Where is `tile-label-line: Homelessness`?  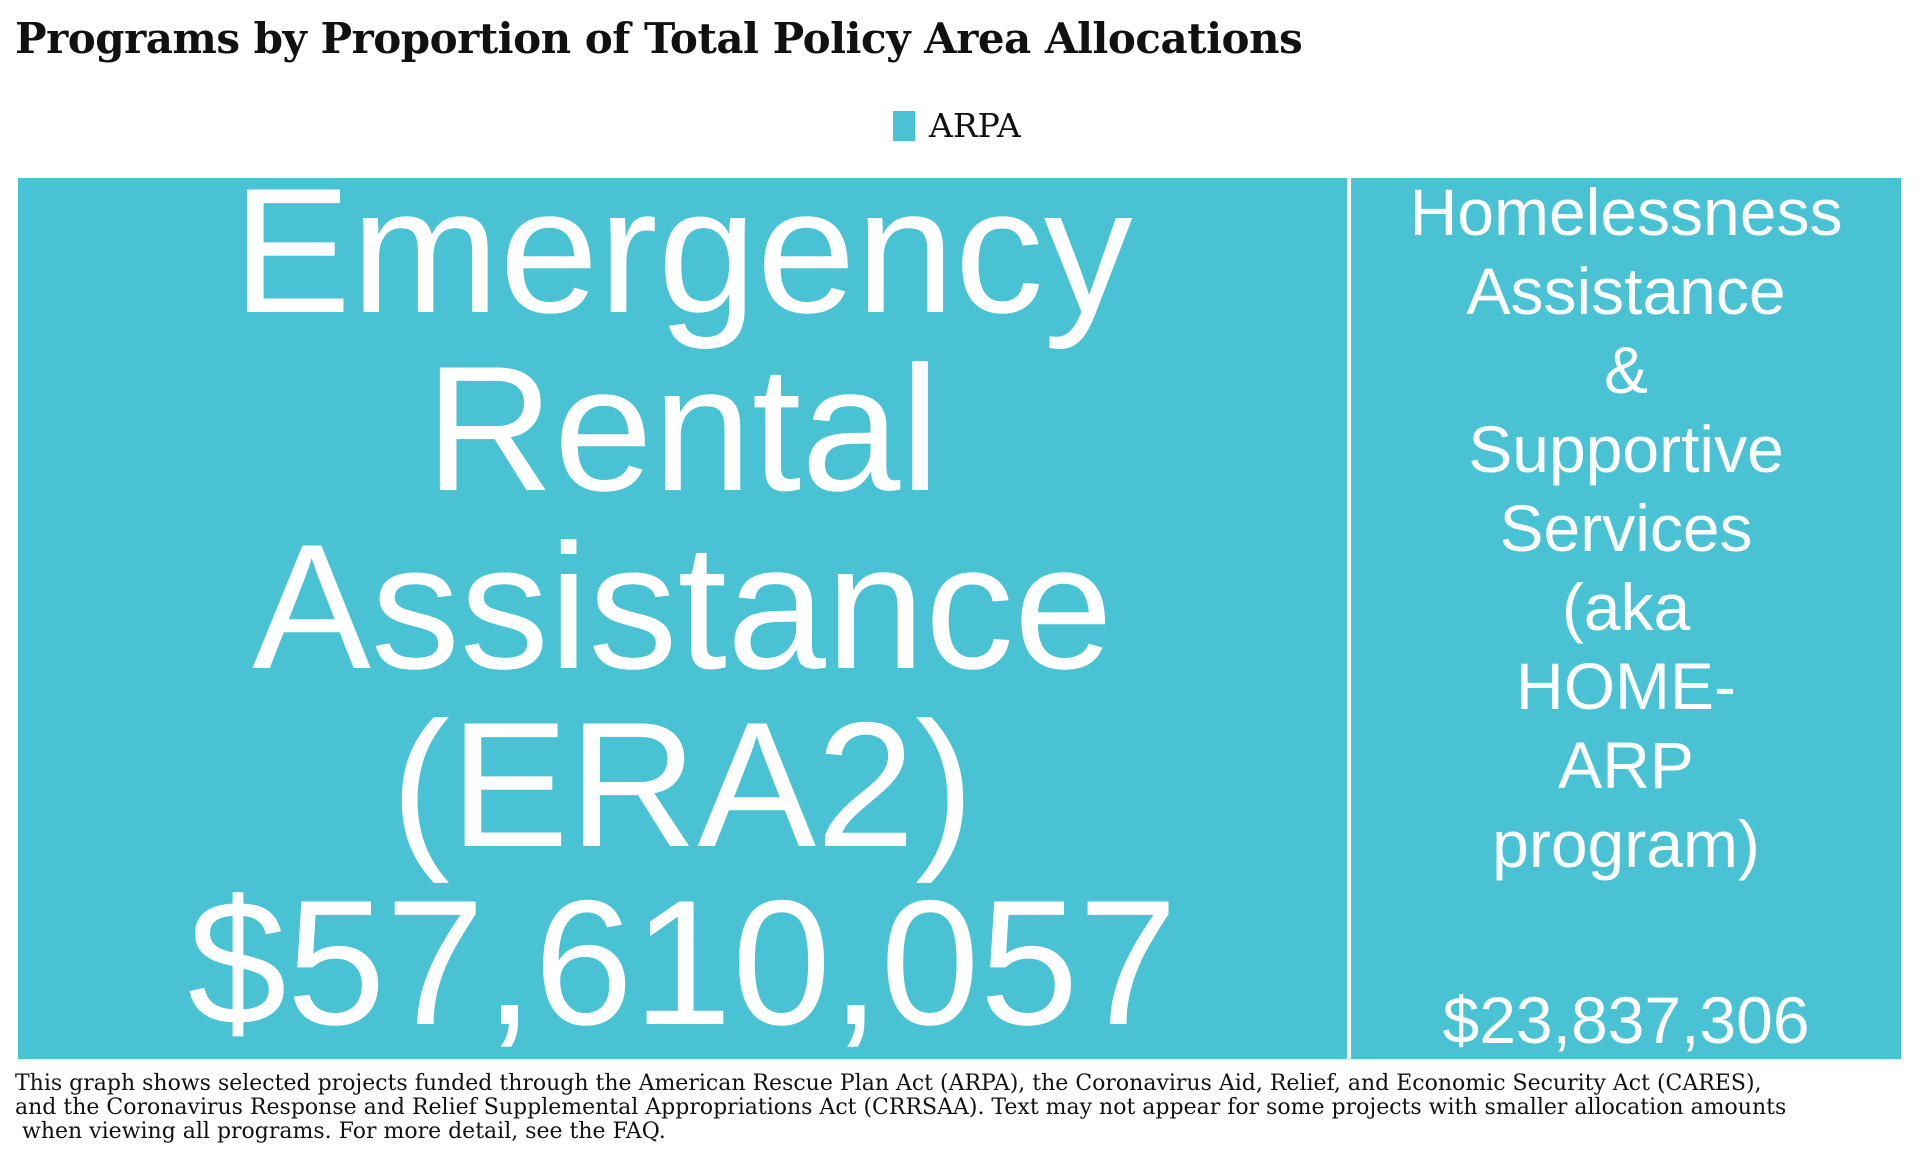
tile-label-line: Homelessness is located at coordinates (1626, 212).